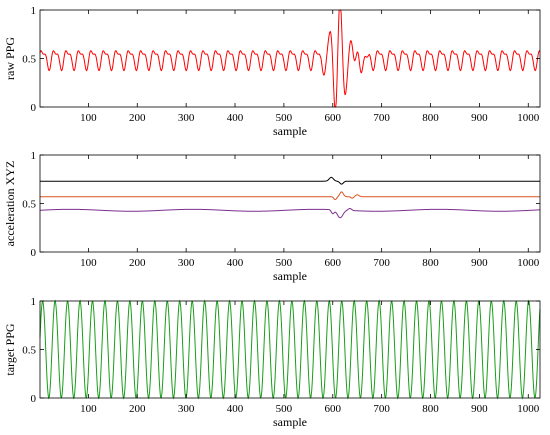 This screenshot has width=550, height=435. What do you see at coordinates (10, 204) in the screenshot?
I see `y-axis-label: acceleration XYZ` at bounding box center [10, 204].